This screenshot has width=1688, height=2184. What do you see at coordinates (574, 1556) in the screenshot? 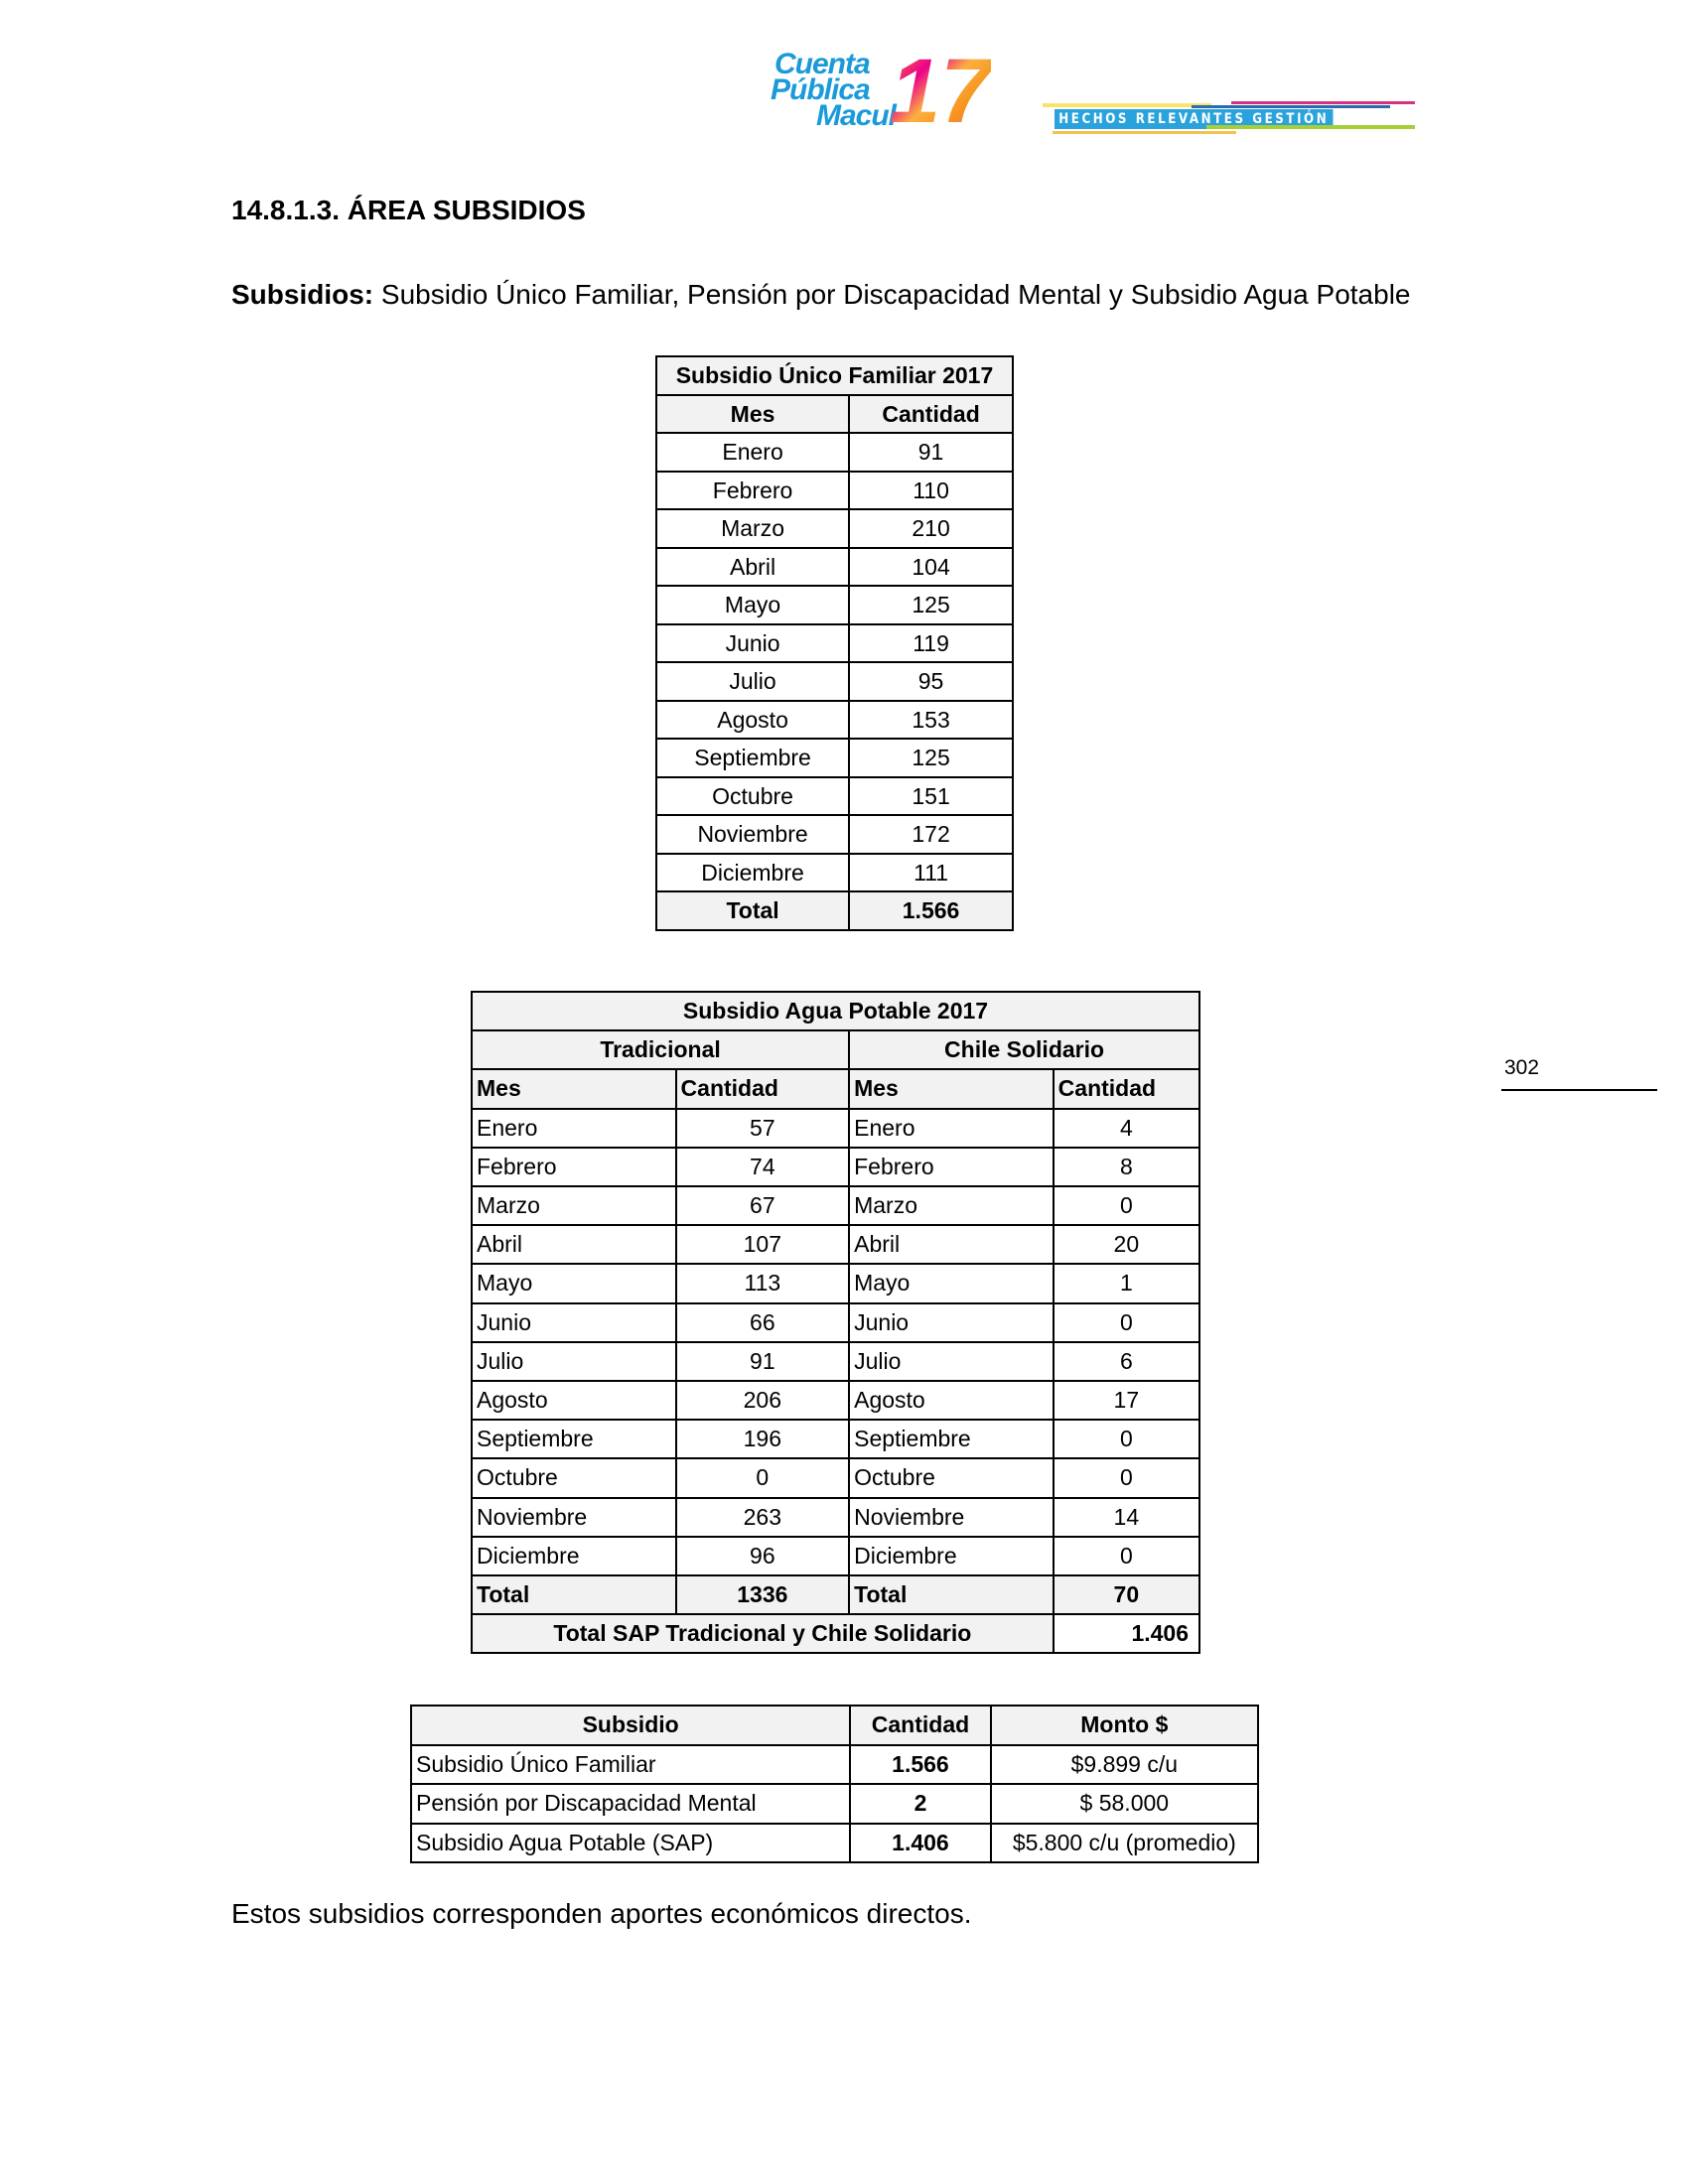
I see `table-cell: Diciembre` at bounding box center [574, 1556].